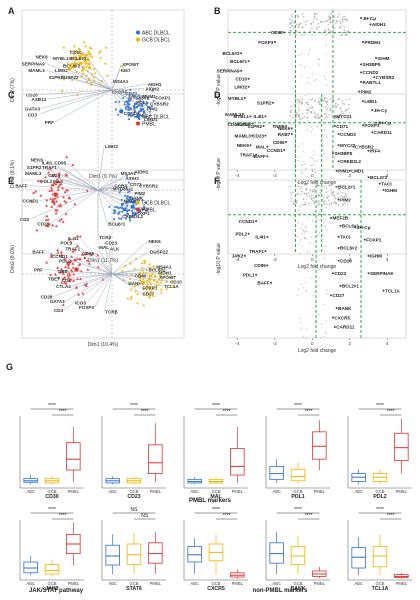 This screenshot has height=600, width=420. What do you see at coordinates (351, 286) in the screenshot?
I see `gene-label: BCL2#1` at bounding box center [351, 286].